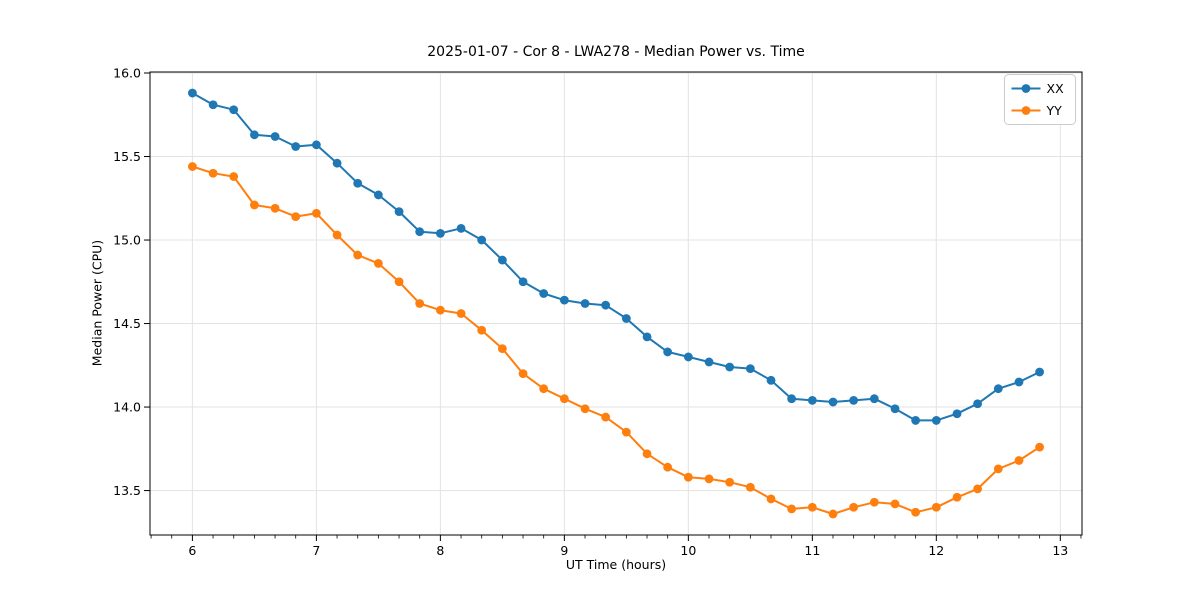 The height and width of the screenshot is (600, 1200). Describe the element at coordinates (1026, 88) in the screenshot. I see `legend-XX-marker` at that location.